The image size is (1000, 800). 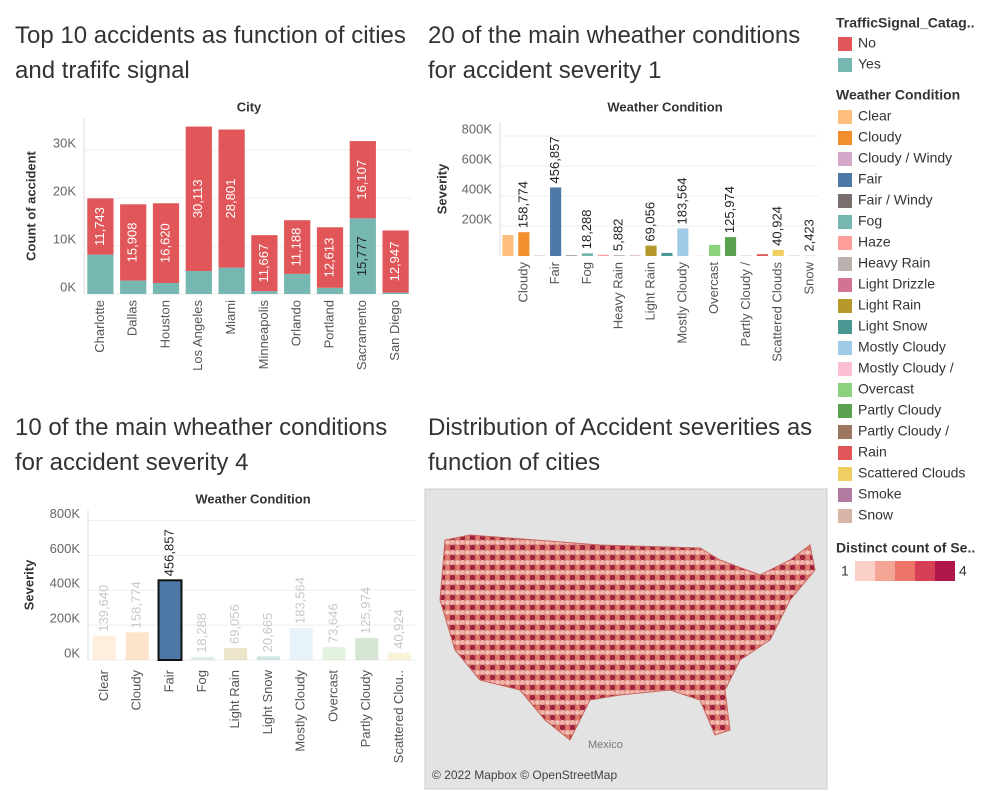 I want to click on x-tick-label: Light Rain, so click(x=234, y=699).